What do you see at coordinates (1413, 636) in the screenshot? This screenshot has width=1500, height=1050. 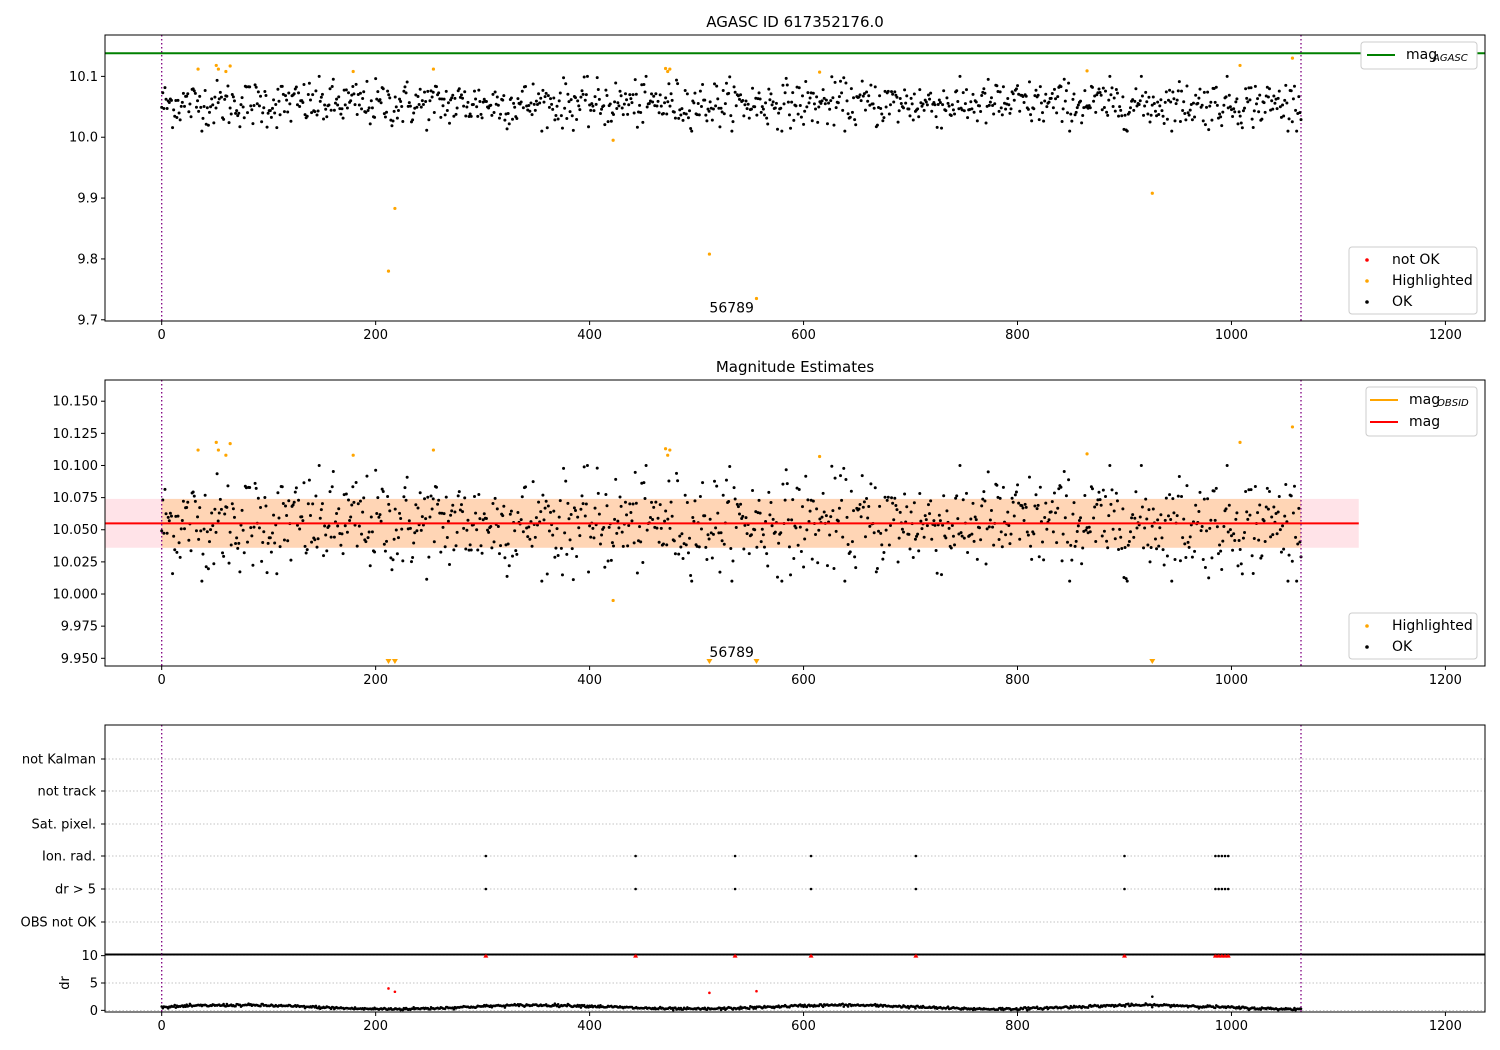 I see `magnitude-legend-lower: Highlighted OK` at bounding box center [1413, 636].